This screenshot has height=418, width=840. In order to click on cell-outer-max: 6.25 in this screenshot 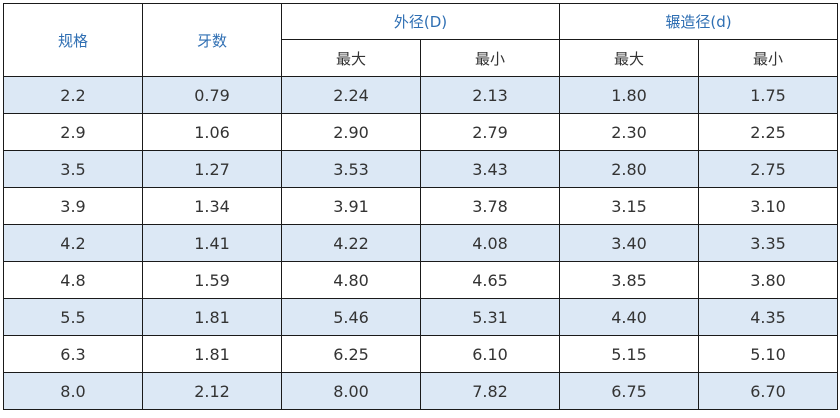, I will do `click(351, 354)`.